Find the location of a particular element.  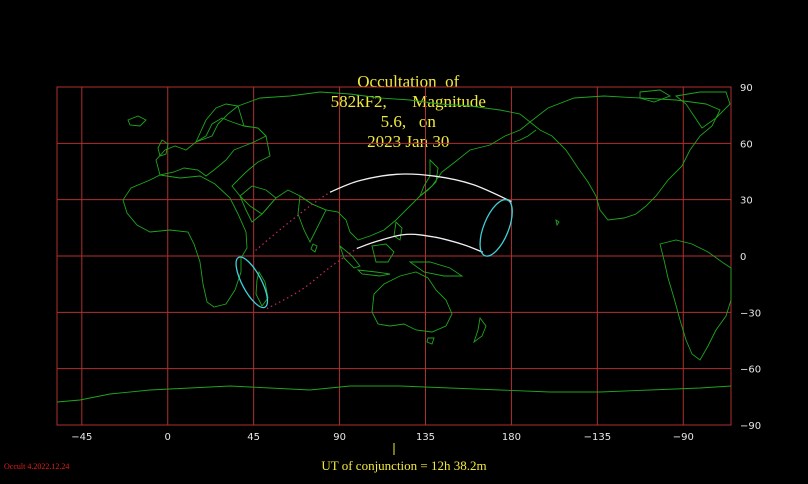

coast-sumatra is located at coordinates (350, 256).